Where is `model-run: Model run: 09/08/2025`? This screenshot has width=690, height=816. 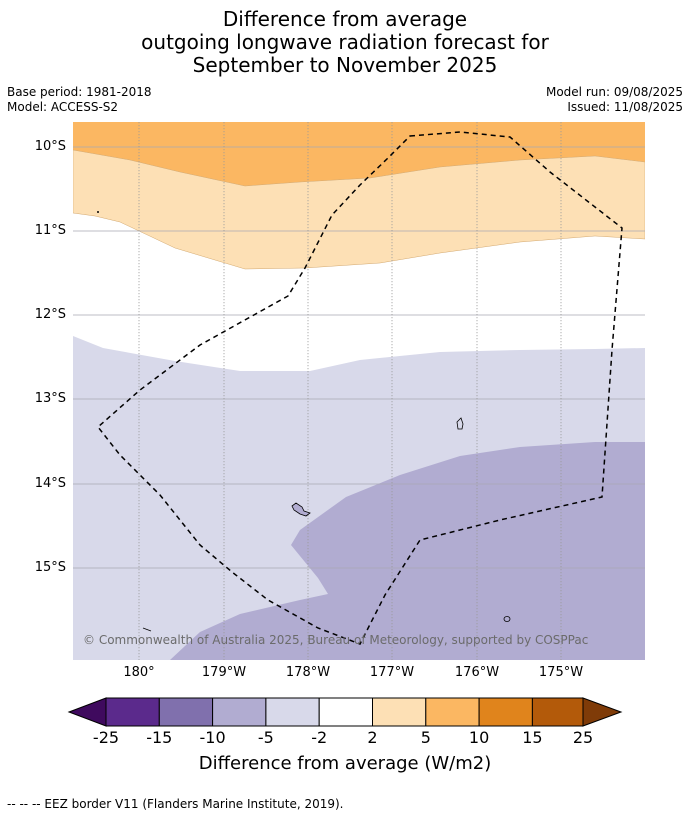
model-run: Model run: 09/08/2025 is located at coordinates (614, 92).